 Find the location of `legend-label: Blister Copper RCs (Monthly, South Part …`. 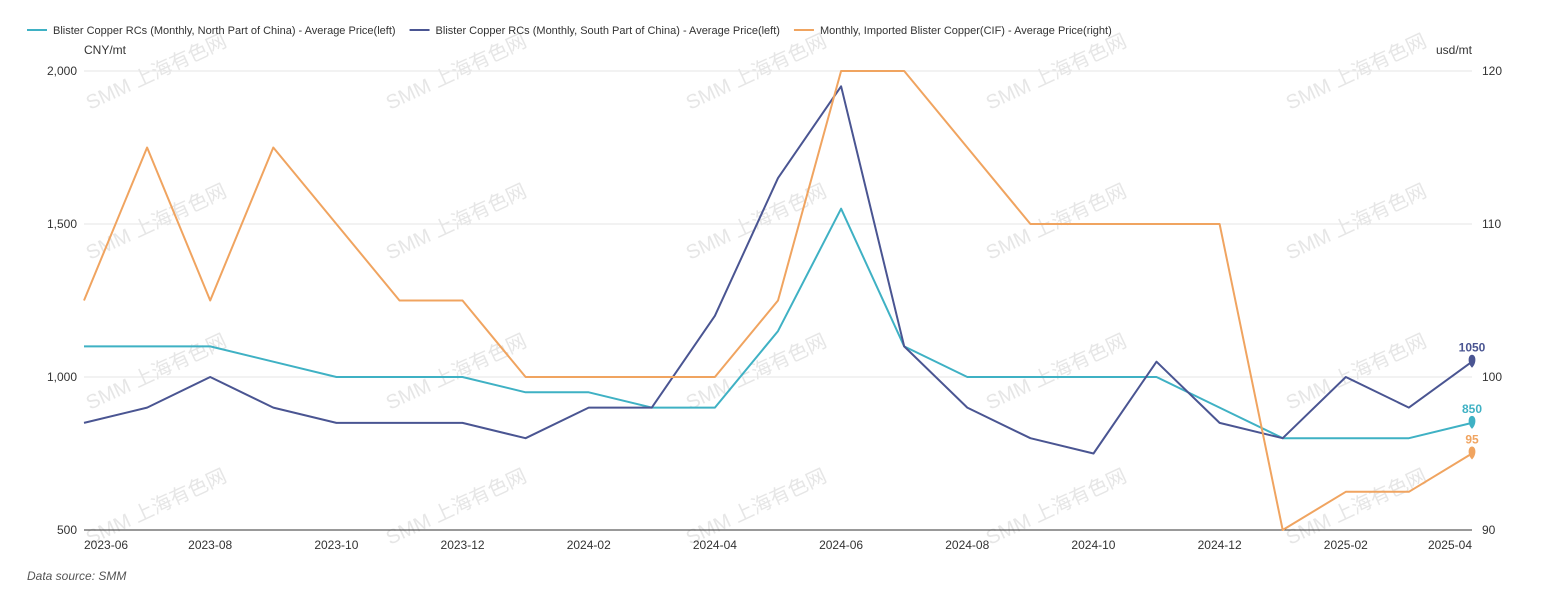

legend-label: Blister Copper RCs (Monthly, South Part … is located at coordinates (608, 31).